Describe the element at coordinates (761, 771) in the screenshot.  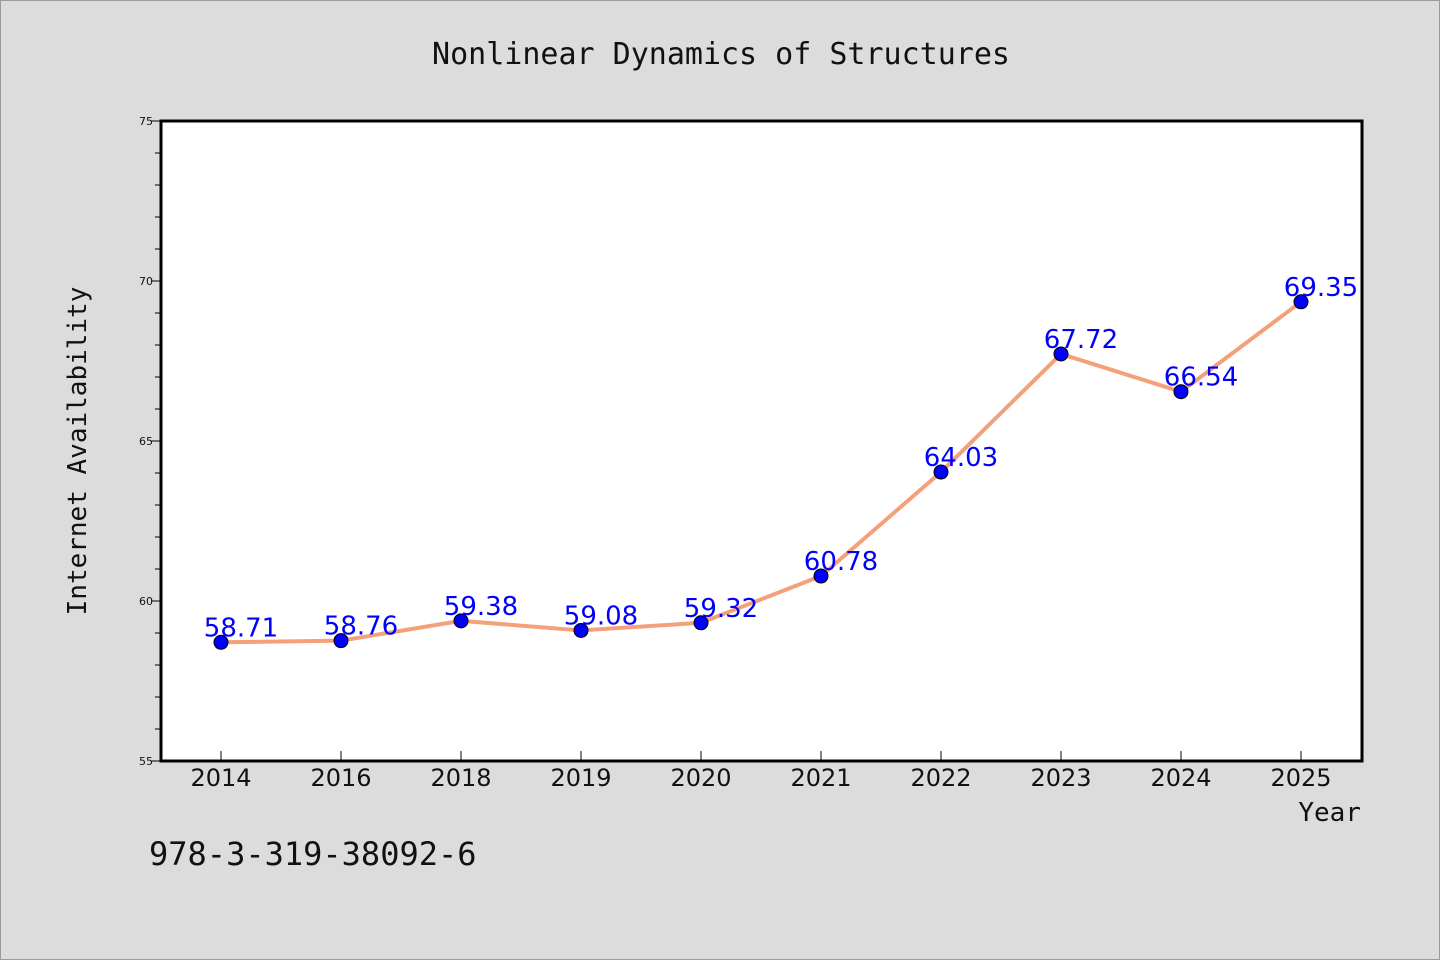
I see `x-axis-ticks: 2014 2016 2018 2019 2020 2021 2022 2023 2024 2025` at that location.